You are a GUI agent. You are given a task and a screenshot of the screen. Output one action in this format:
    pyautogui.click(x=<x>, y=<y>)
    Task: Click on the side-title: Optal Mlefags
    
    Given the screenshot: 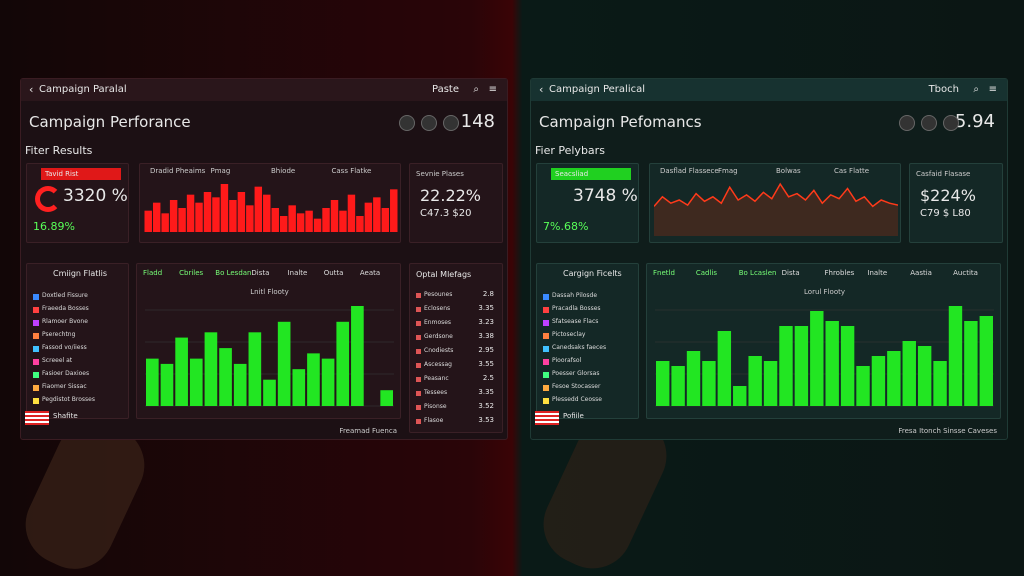 What is the action you would take?
    pyautogui.click(x=444, y=274)
    